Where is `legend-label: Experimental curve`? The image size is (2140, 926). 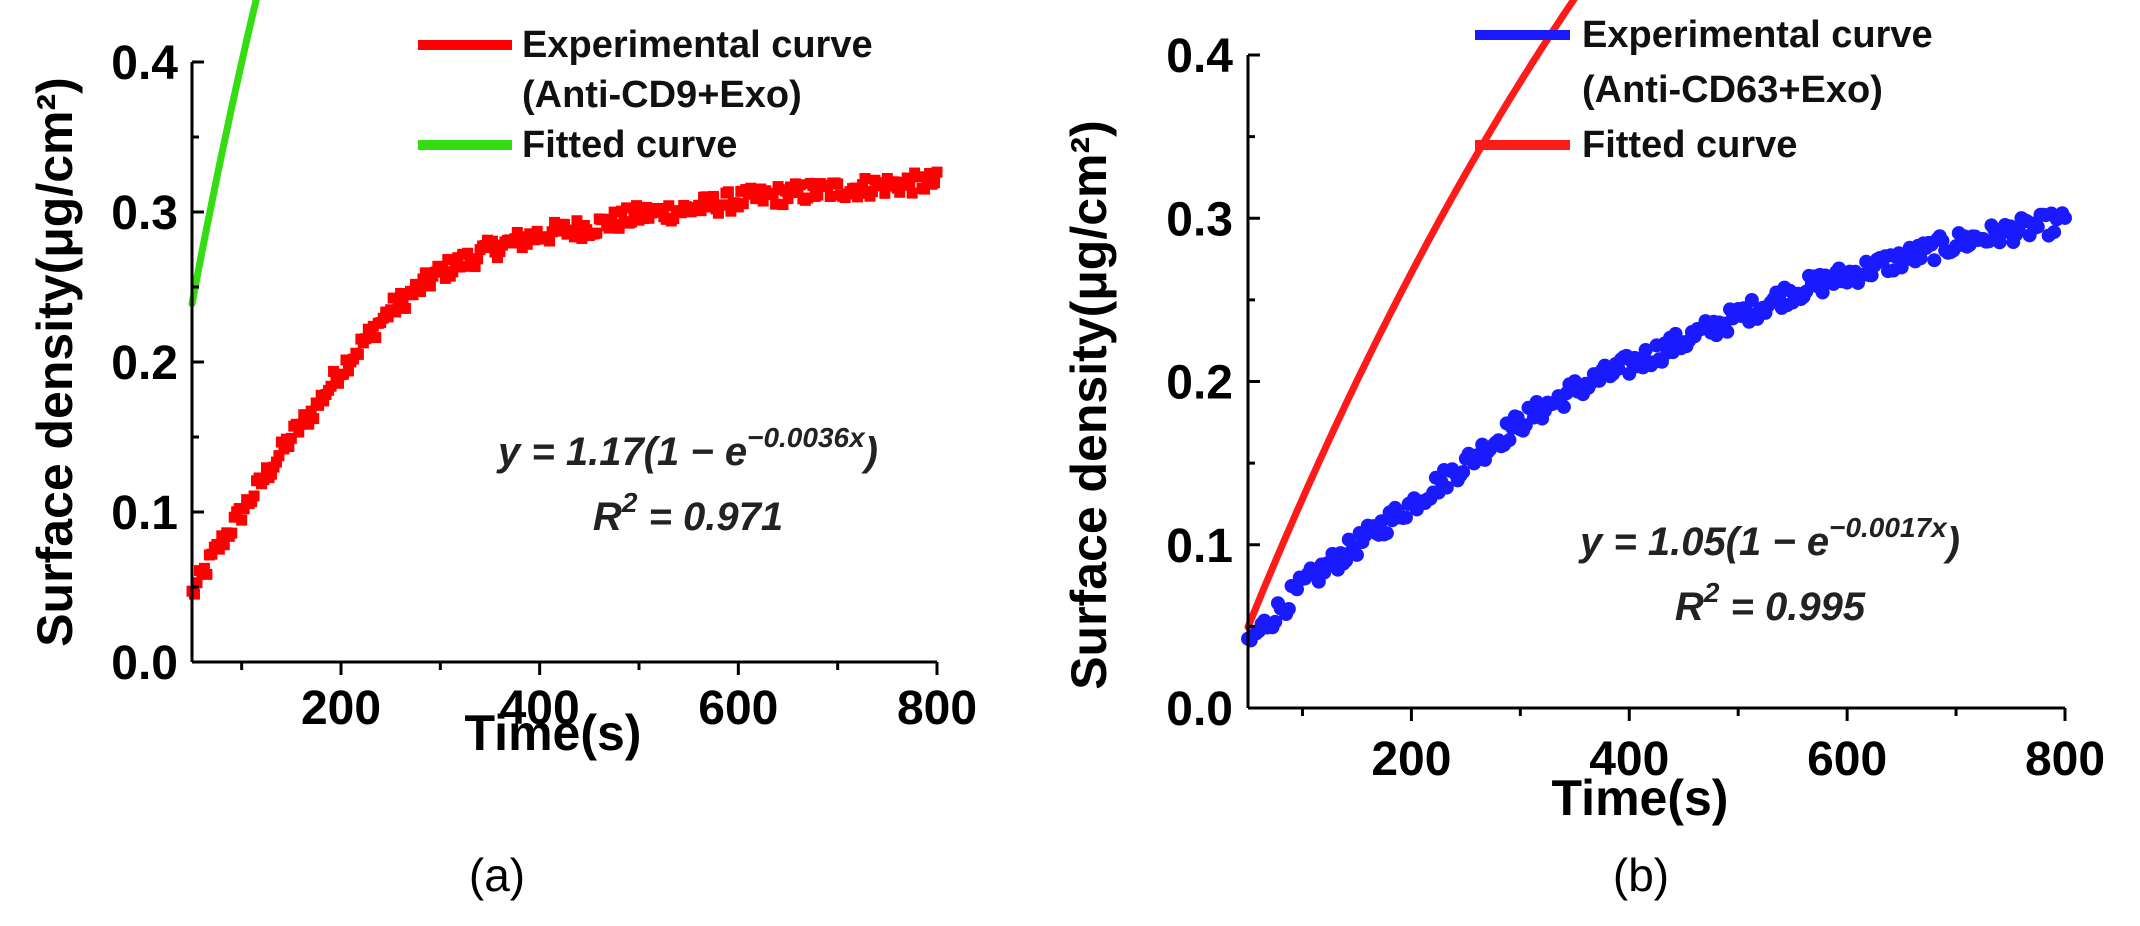
legend-label: Experimental curve is located at coordinates (697, 45).